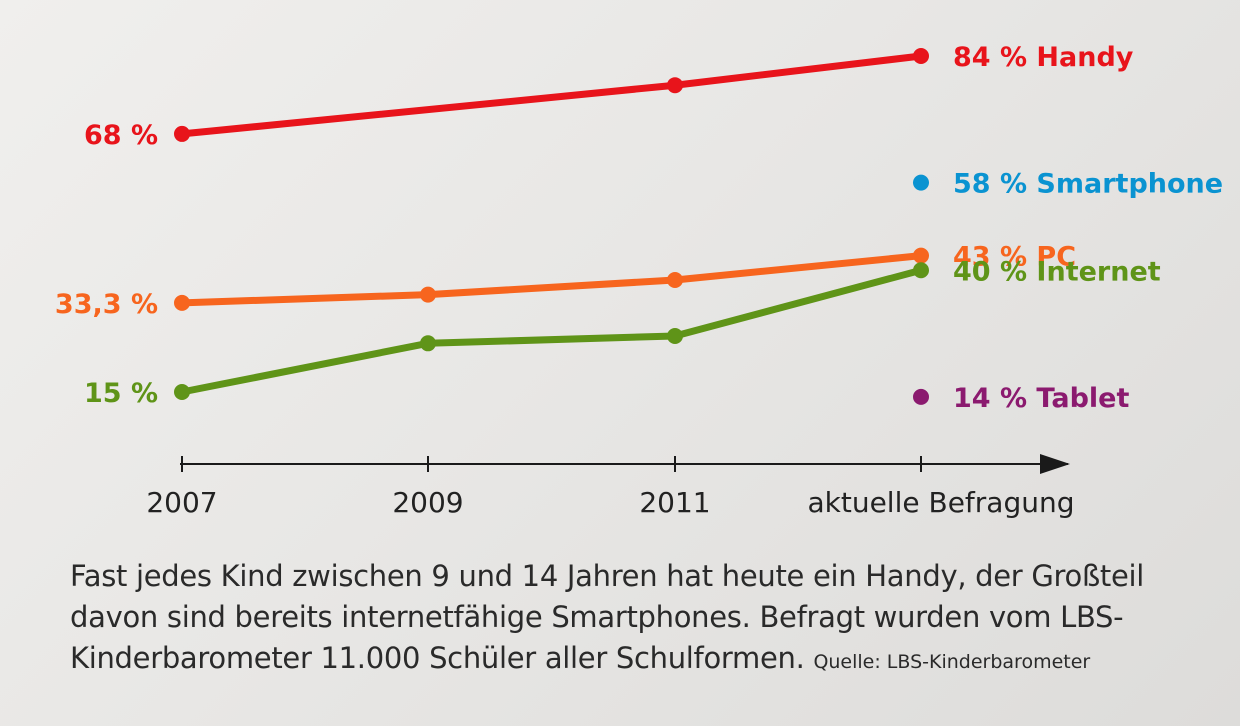 This screenshot has height=726, width=1240. I want to click on point-internet-2009, so click(428, 343).